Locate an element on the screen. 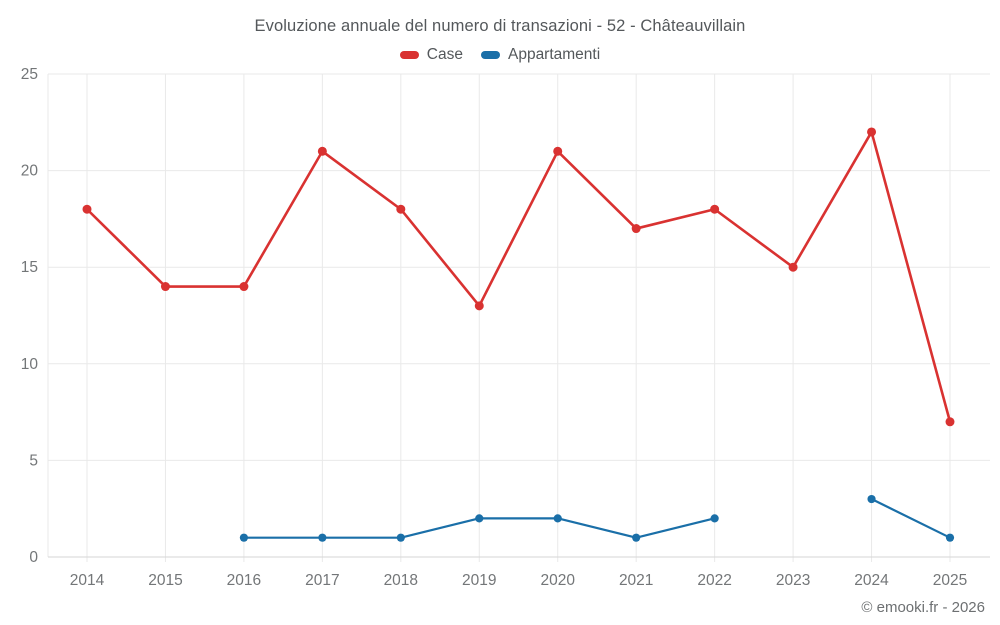 This screenshot has height=625, width=1000. legend-label: Appartamenti is located at coordinates (554, 54).